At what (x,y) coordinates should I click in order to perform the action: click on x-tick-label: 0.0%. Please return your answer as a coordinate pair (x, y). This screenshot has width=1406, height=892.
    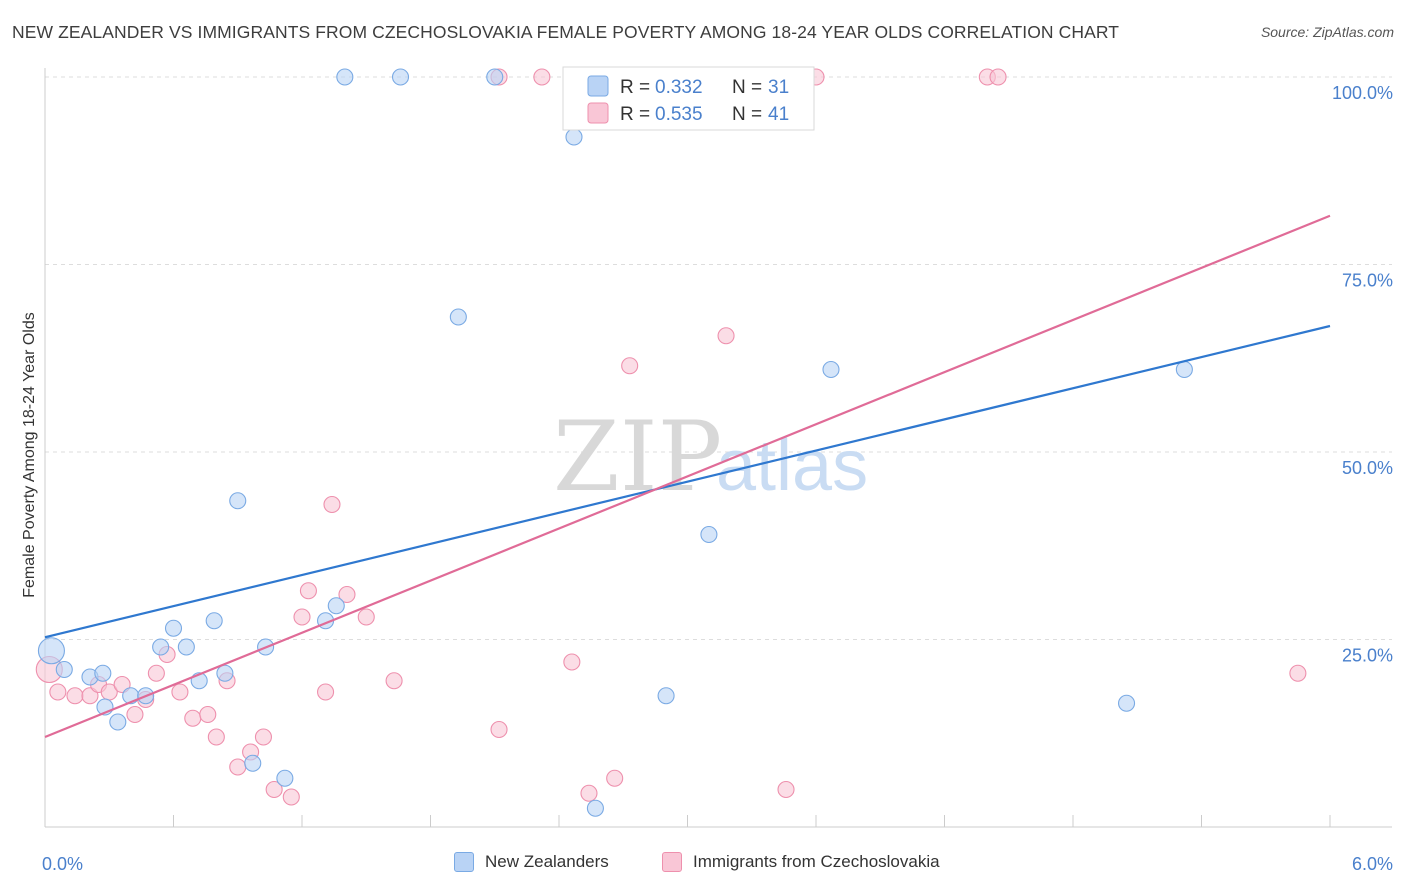
    Looking at the image, I should click on (62, 864).